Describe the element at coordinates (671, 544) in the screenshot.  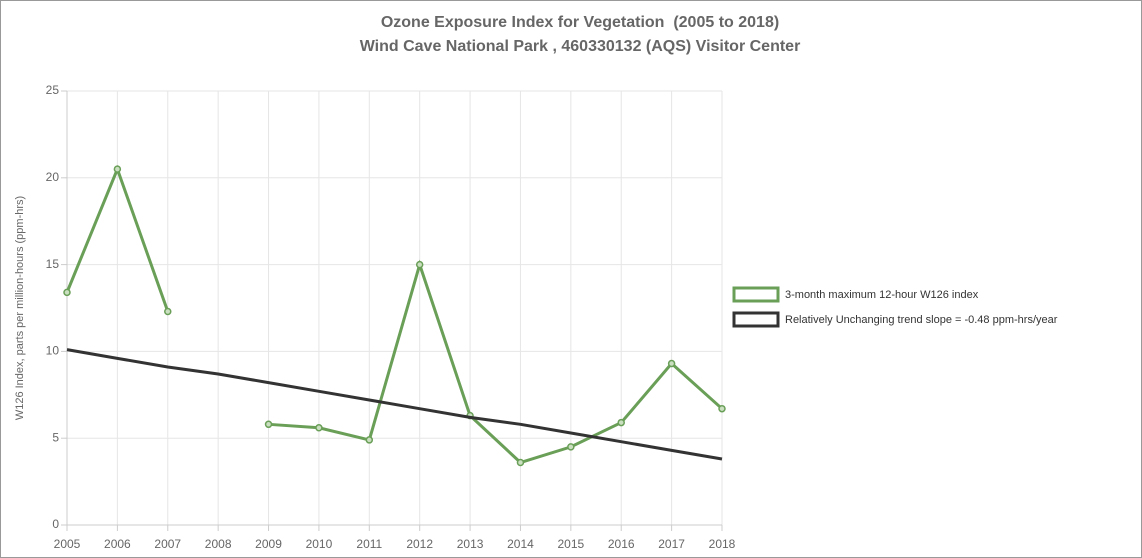
I see `x-tick-label: 2017` at that location.